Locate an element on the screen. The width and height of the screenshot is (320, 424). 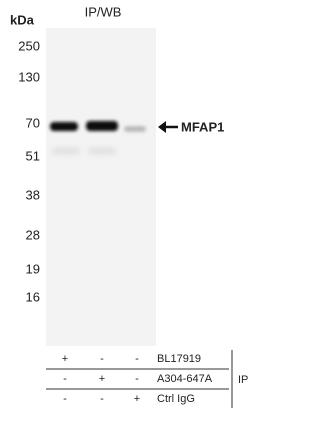
marker-label: 38 is located at coordinates (33, 194).